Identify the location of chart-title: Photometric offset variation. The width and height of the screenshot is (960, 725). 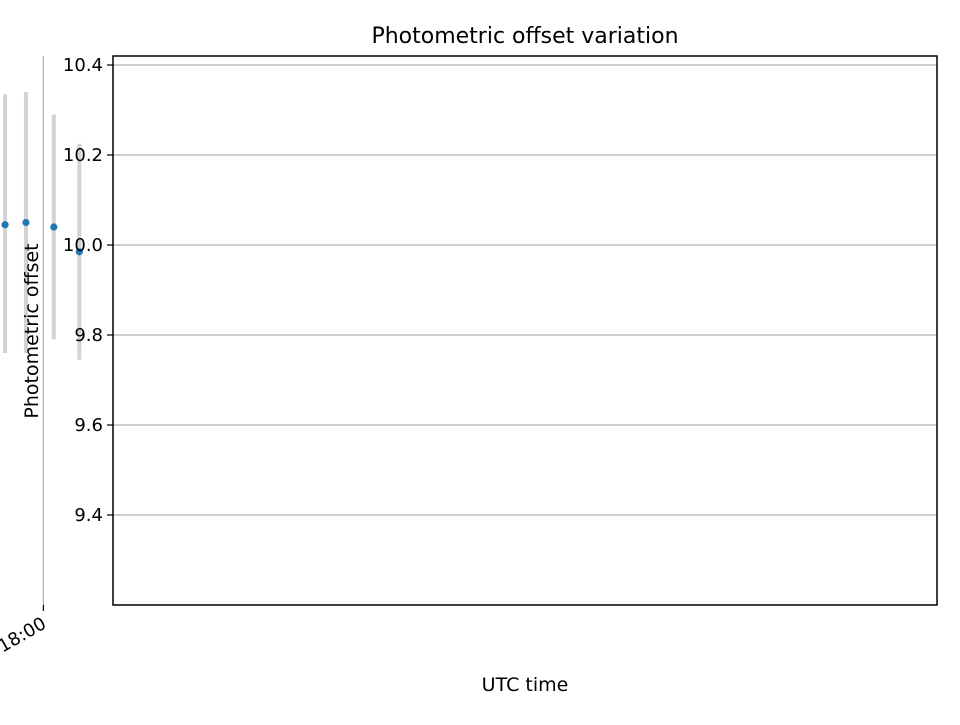
(524, 36).